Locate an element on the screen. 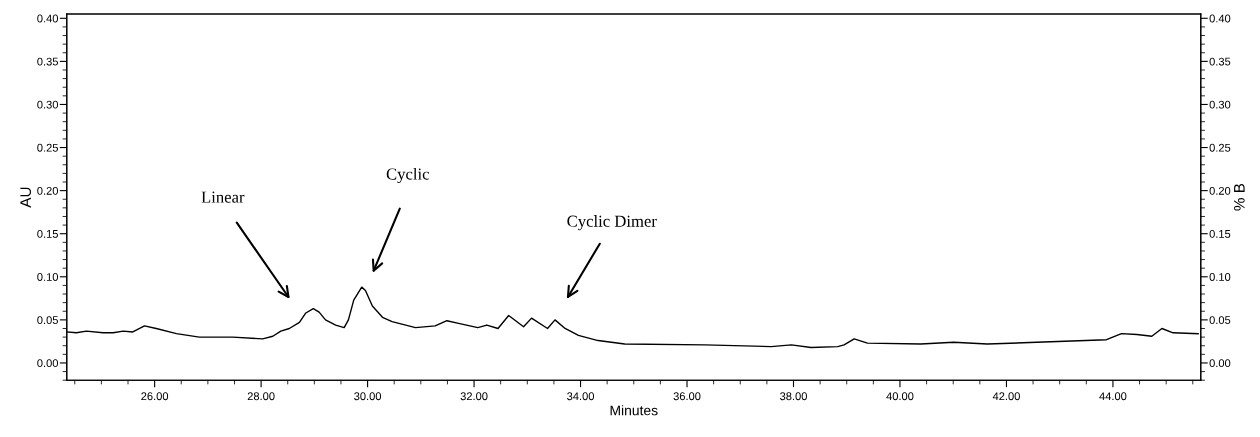  y-tick-label: 0.35 is located at coordinates (47, 61).